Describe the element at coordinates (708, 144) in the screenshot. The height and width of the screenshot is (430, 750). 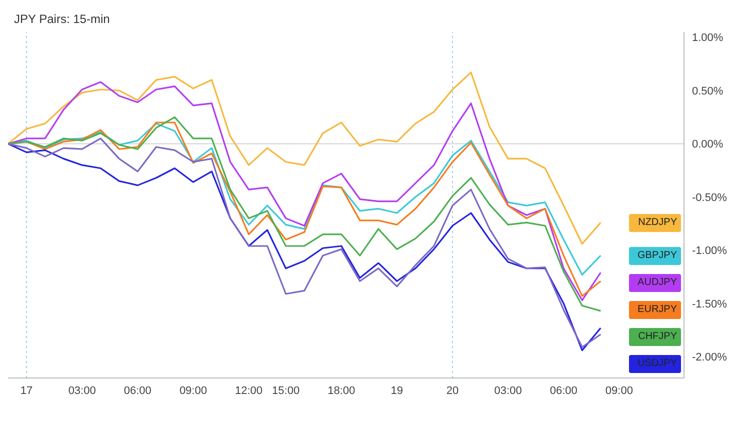
I see `y-tick-label: 0.00%` at that location.